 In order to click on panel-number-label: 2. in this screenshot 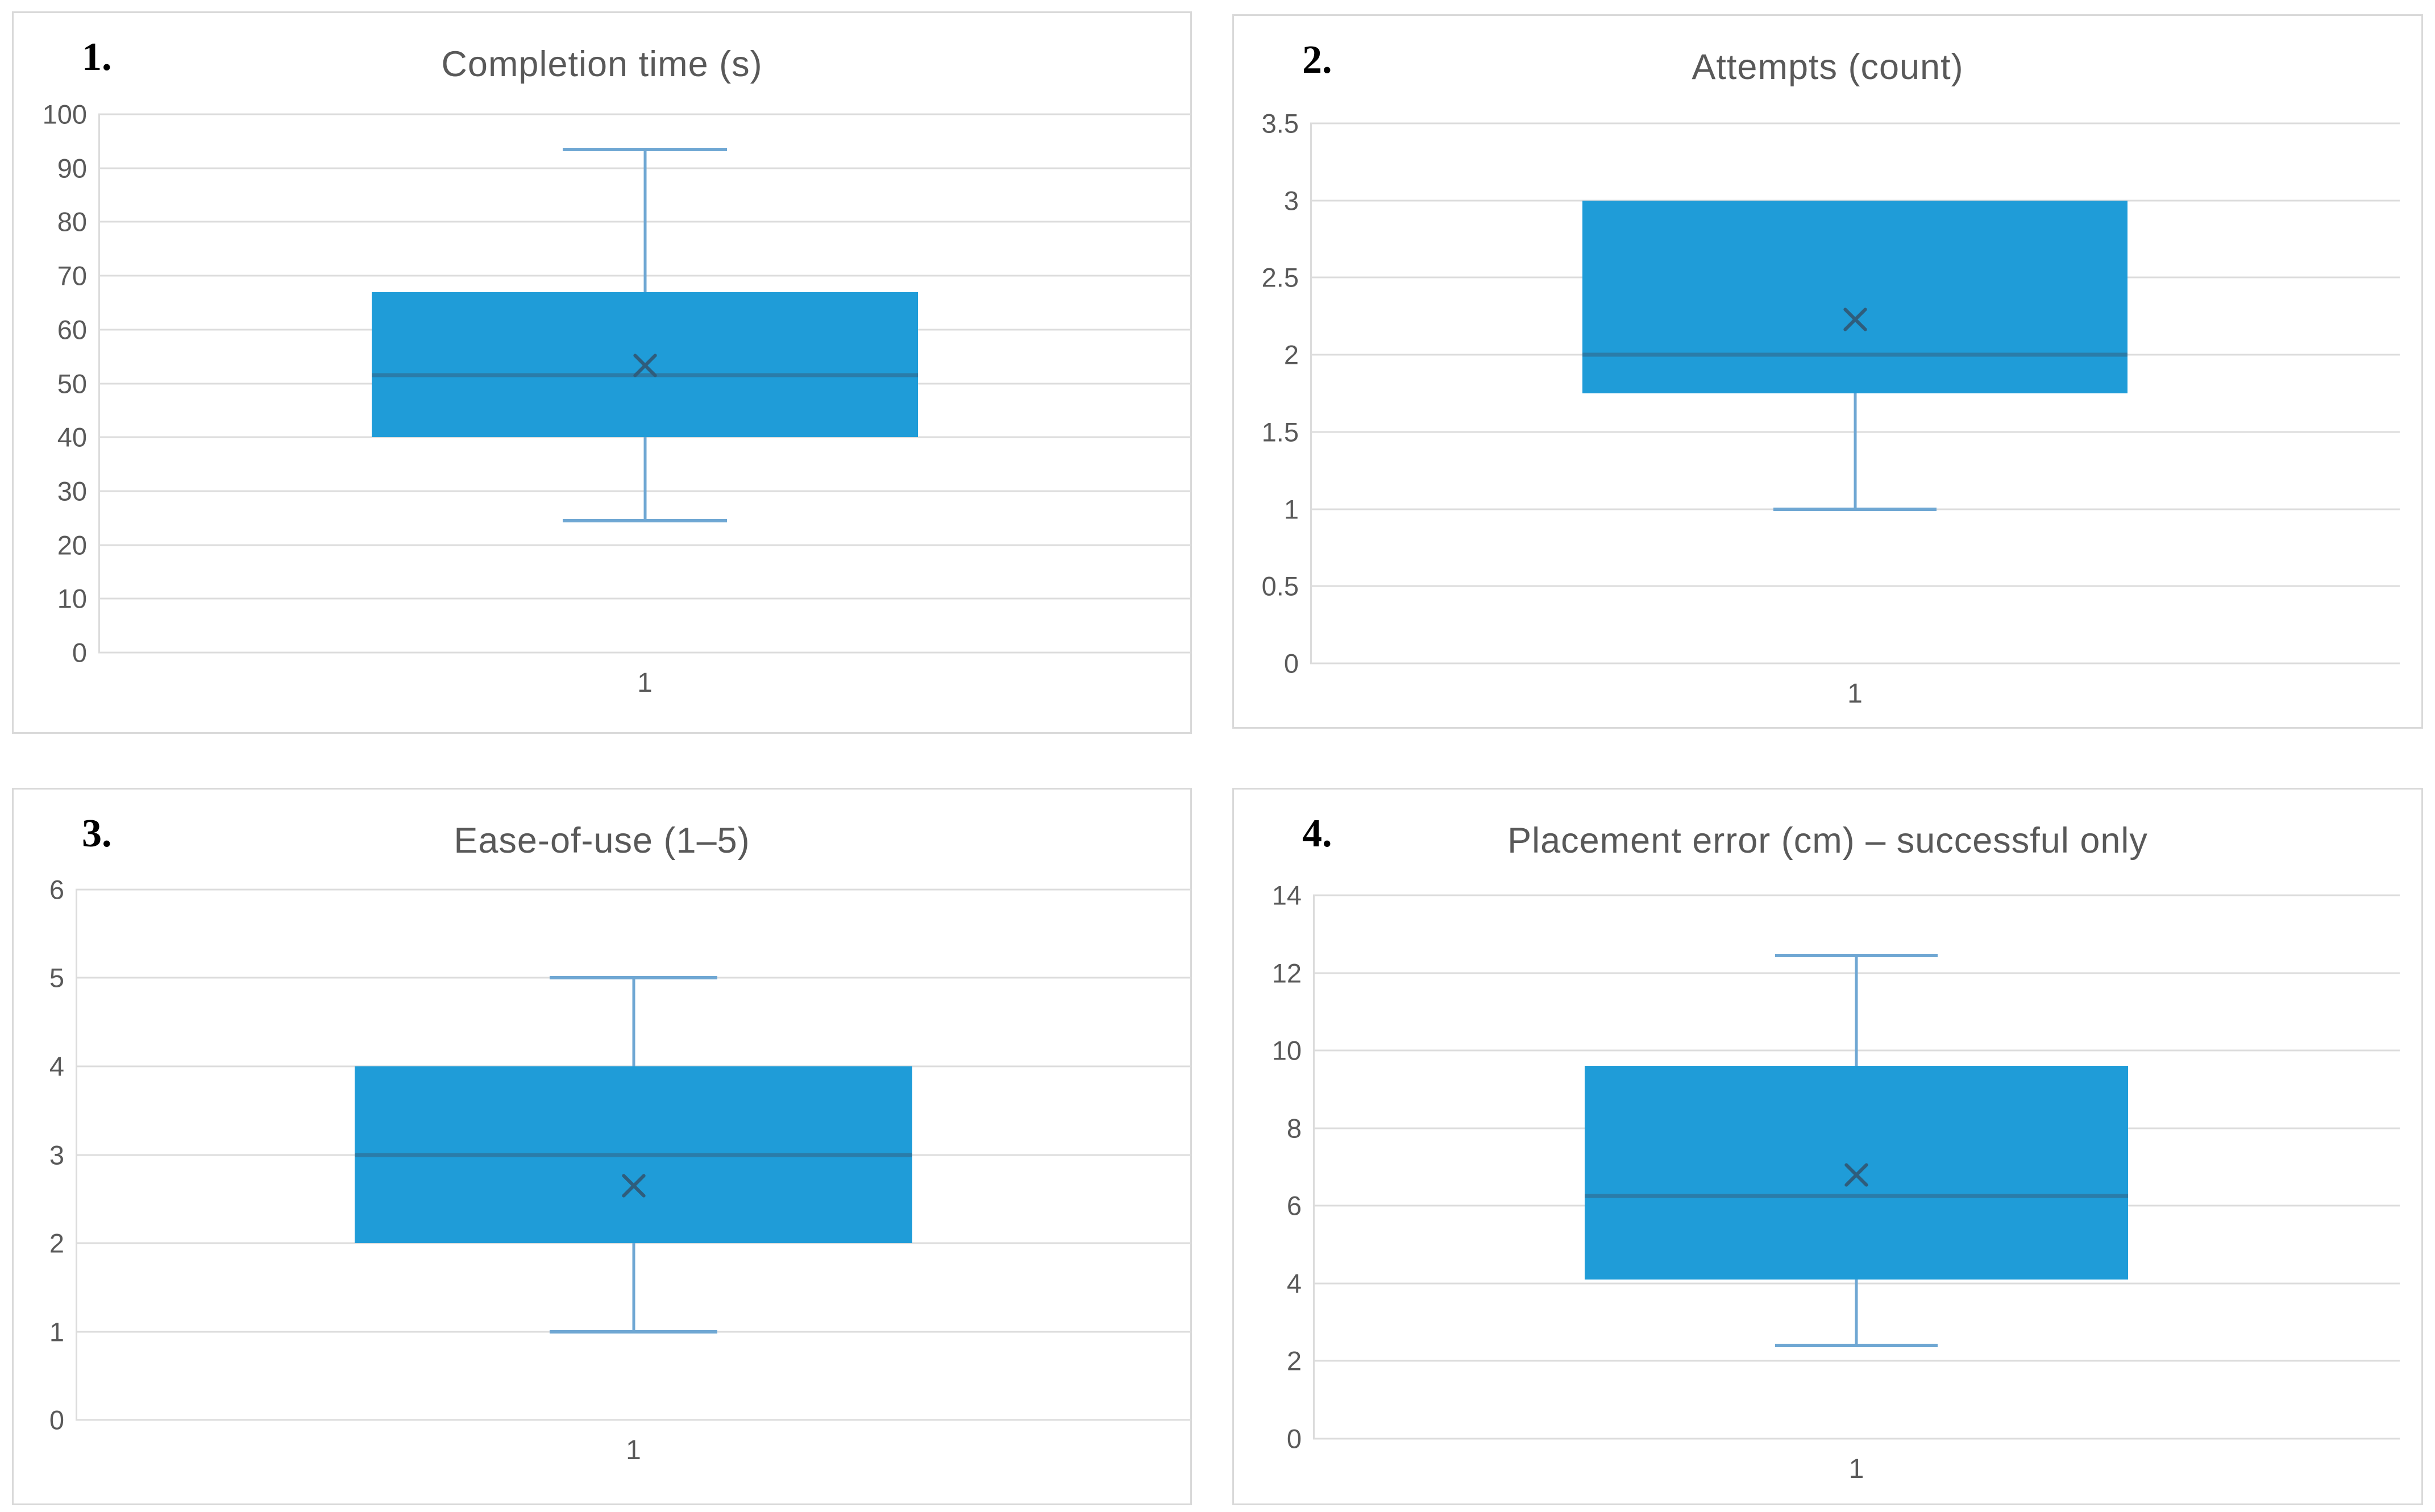, I will do `click(1317, 60)`.